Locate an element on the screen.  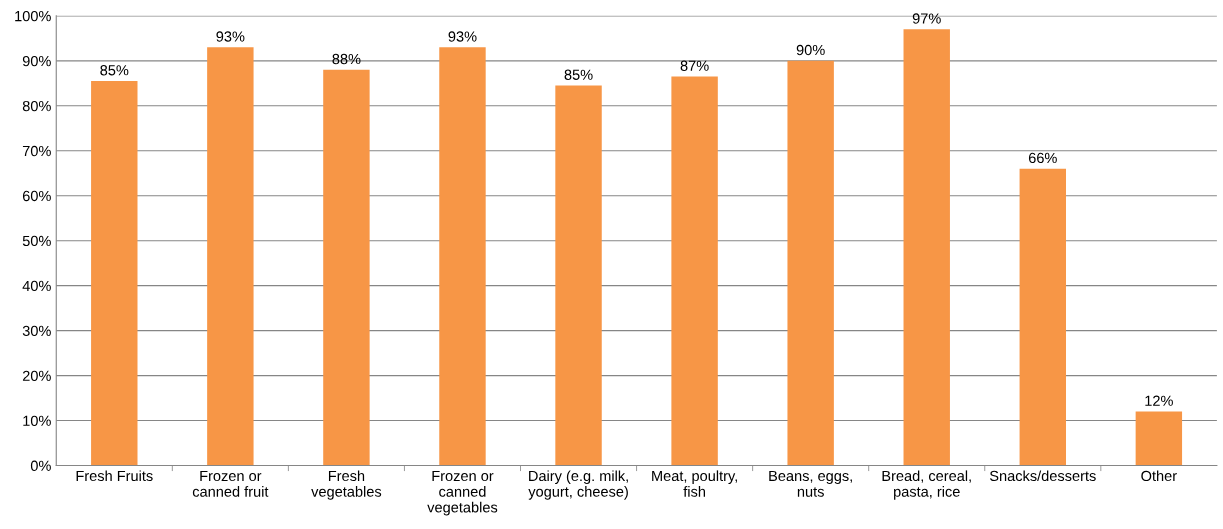
x-tick-label: Snacks/desserts is located at coordinates (1042, 476).